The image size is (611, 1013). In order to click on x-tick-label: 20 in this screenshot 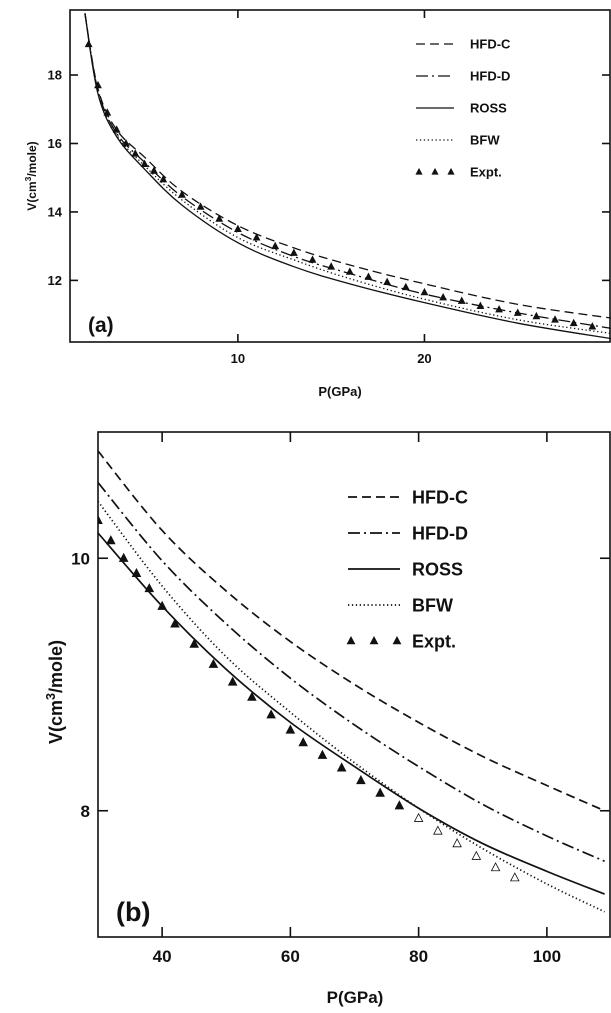, I will do `click(424, 358)`.